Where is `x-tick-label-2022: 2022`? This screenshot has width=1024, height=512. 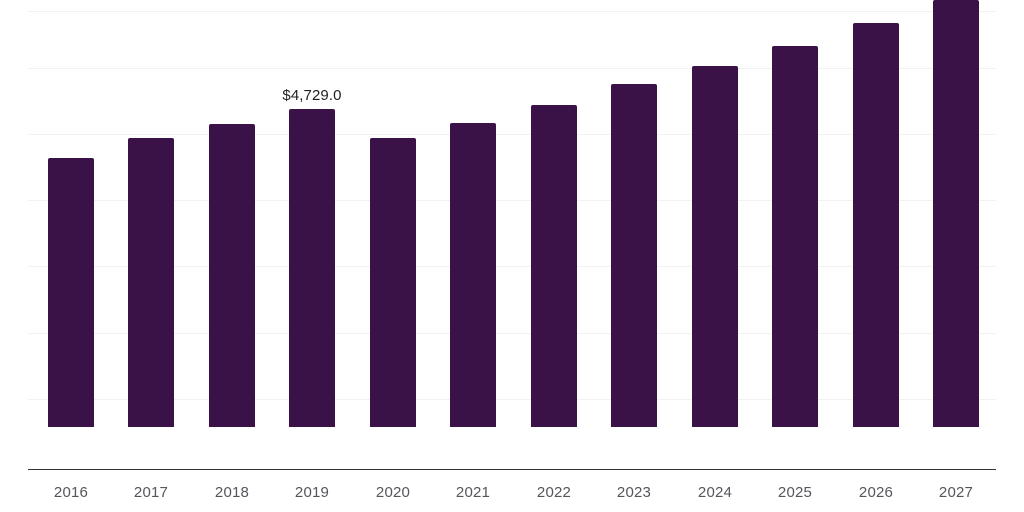 x-tick-label-2022: 2022 is located at coordinates (554, 492).